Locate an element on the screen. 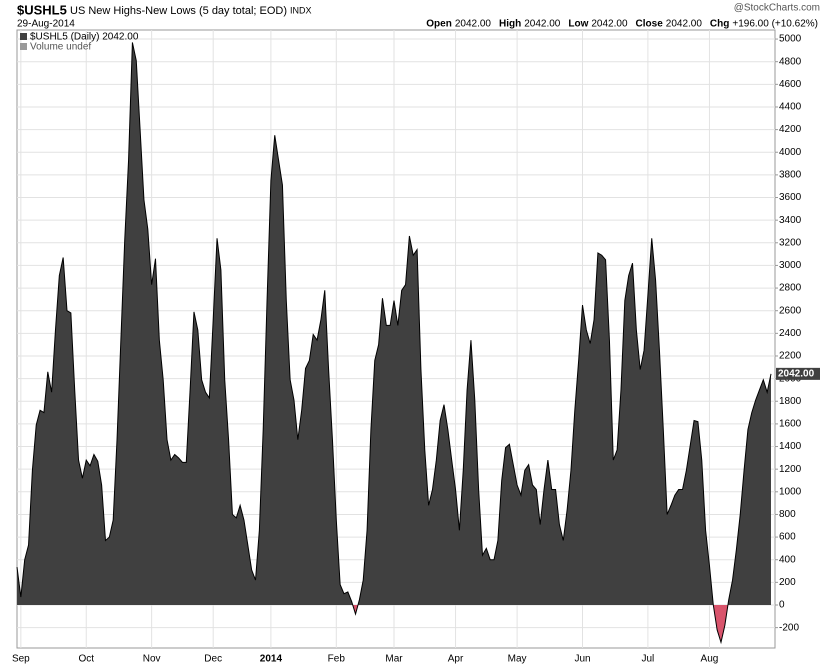  y-tick-label: 0 is located at coordinates (782, 605).